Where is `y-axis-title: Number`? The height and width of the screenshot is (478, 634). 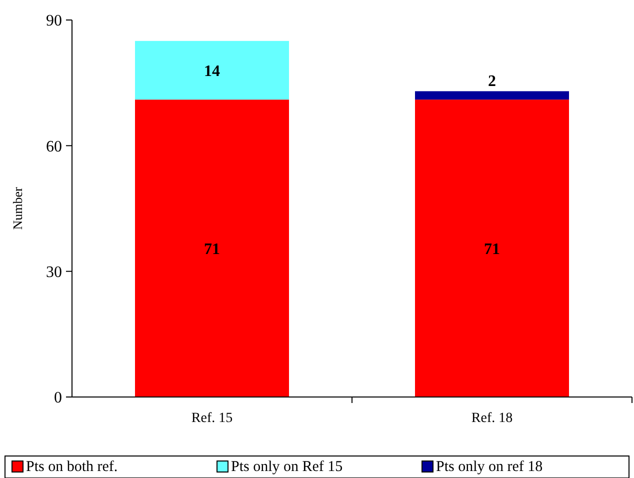
y-axis-title: Number is located at coordinates (17, 208).